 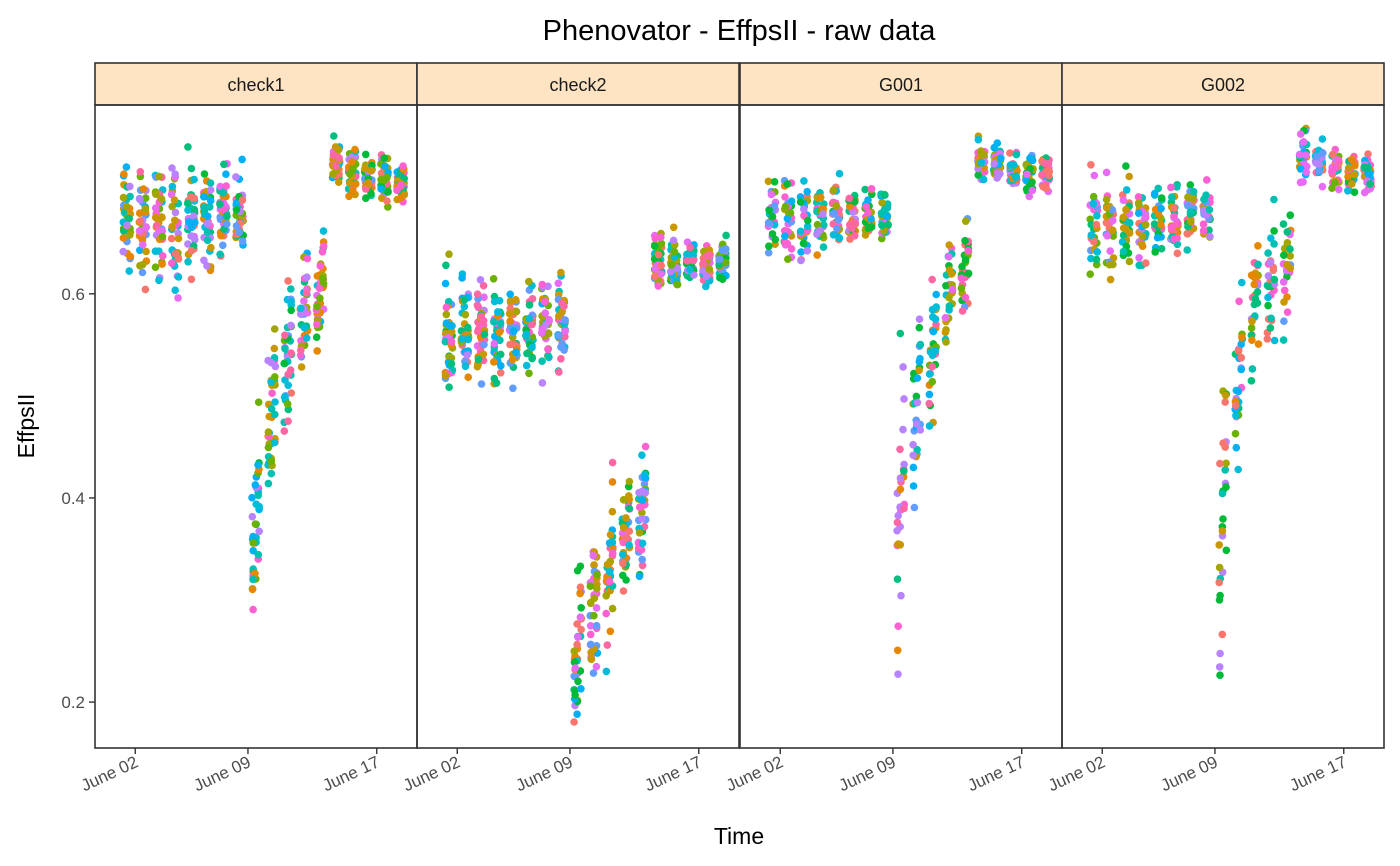 I want to click on y-tick-label: 0.4, so click(x=73, y=498).